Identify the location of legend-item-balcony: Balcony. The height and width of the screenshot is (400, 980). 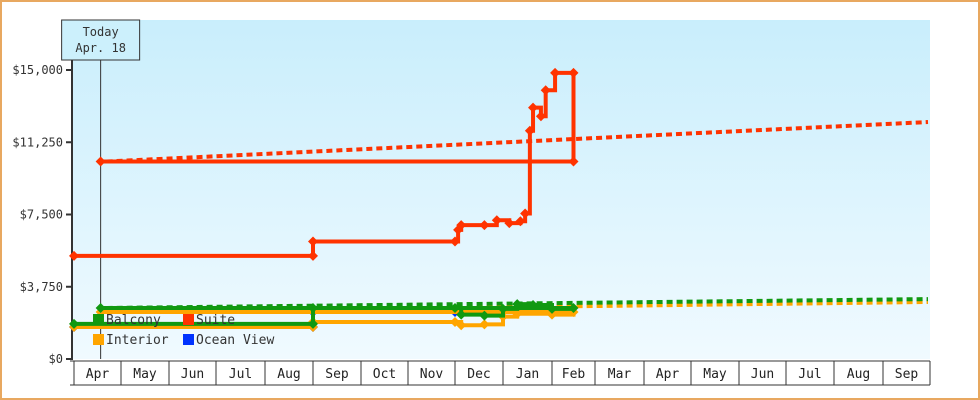
(127, 320).